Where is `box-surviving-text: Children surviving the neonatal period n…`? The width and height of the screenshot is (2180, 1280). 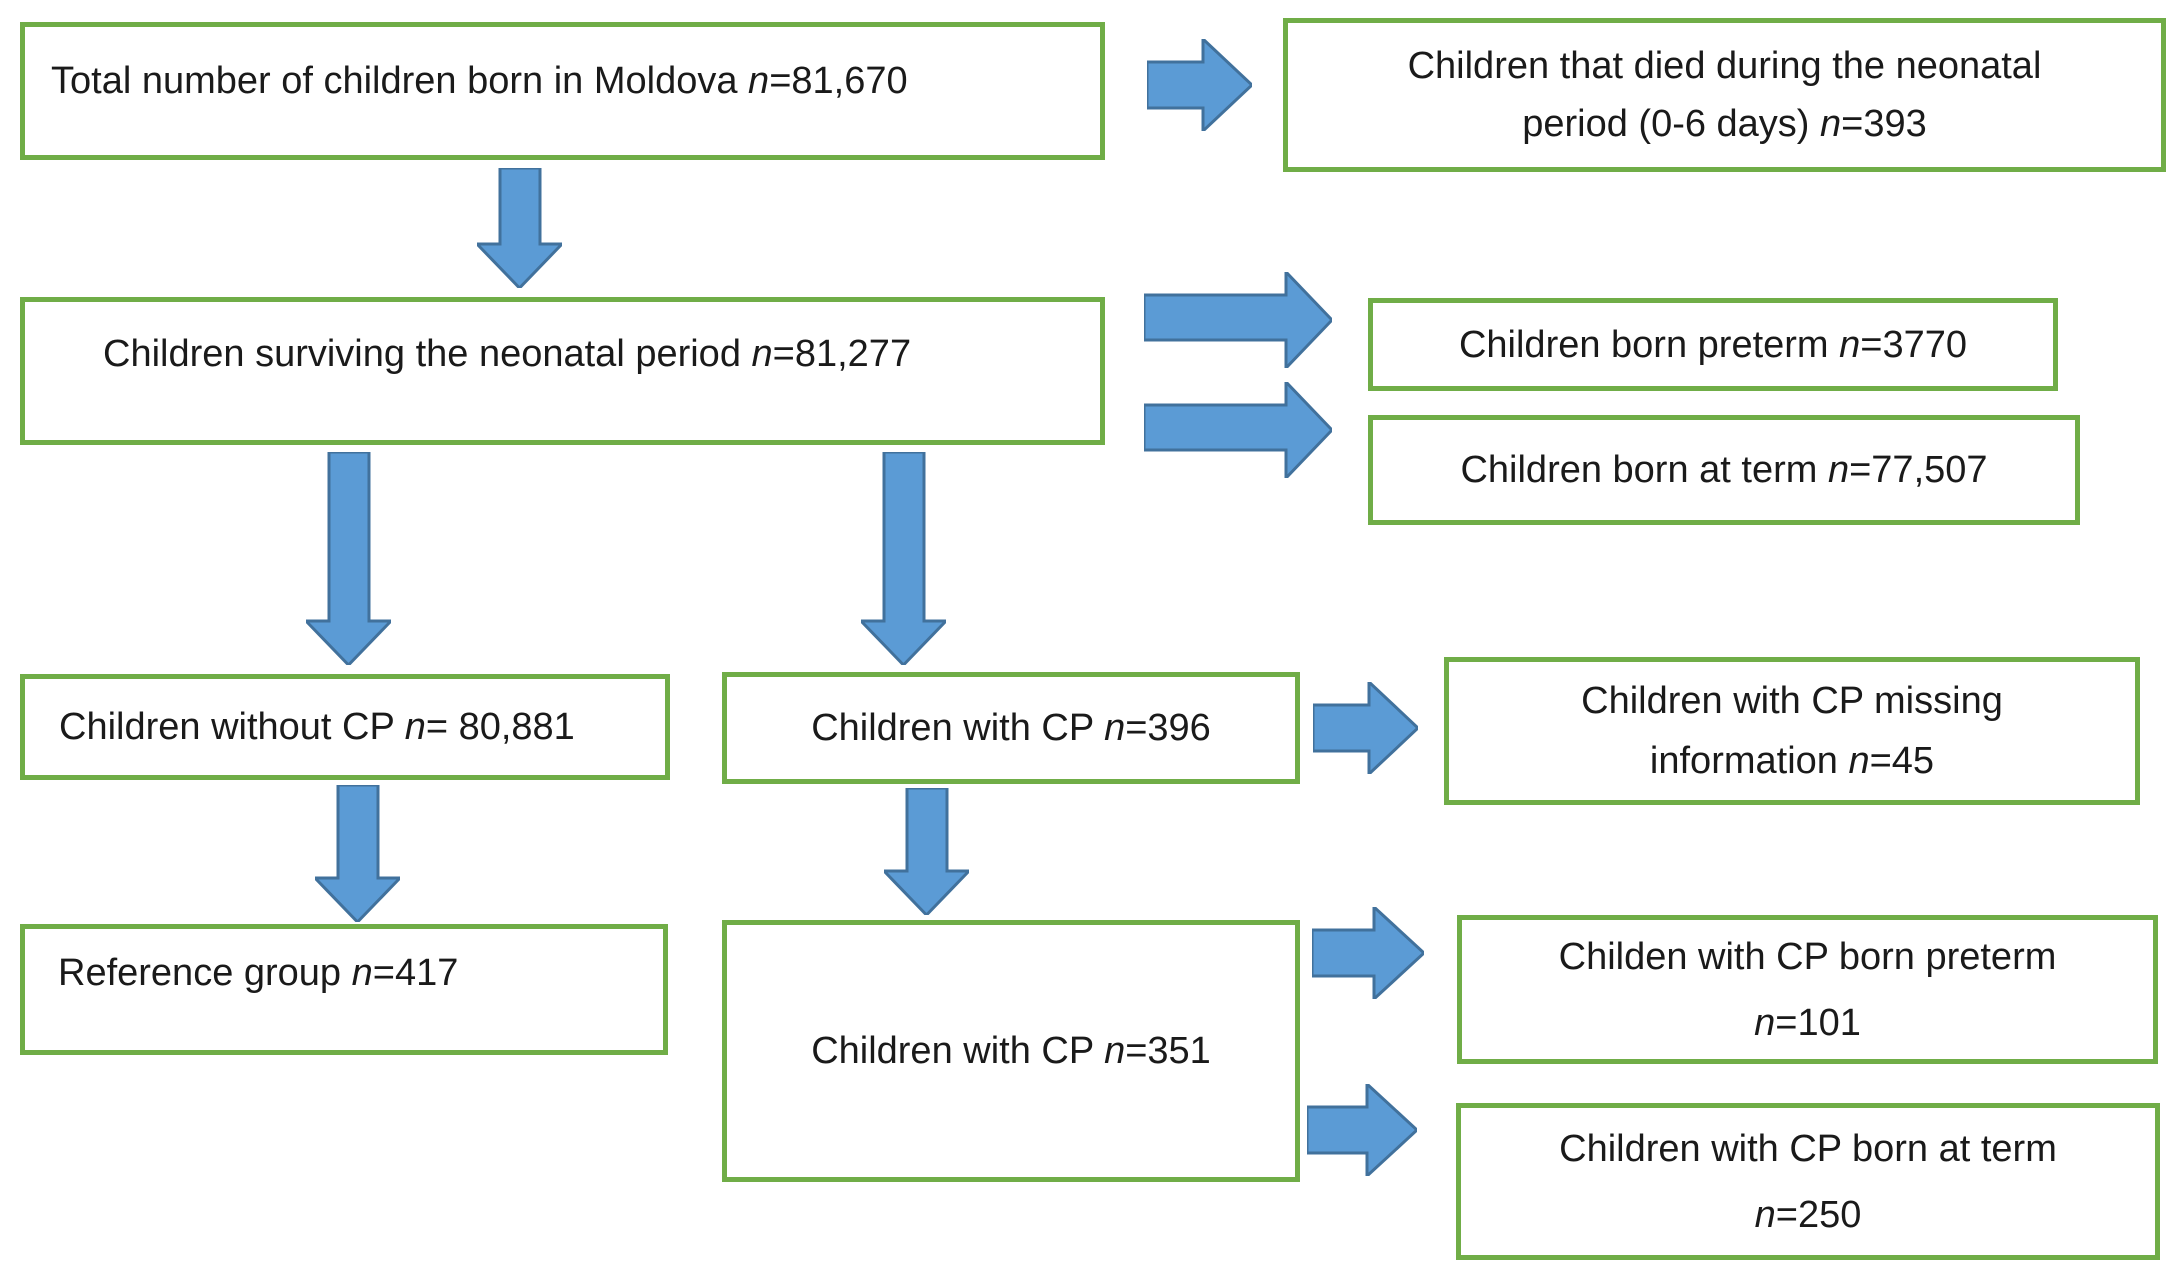
box-surviving-text: Children surviving the neonatal period n… is located at coordinates (601, 354).